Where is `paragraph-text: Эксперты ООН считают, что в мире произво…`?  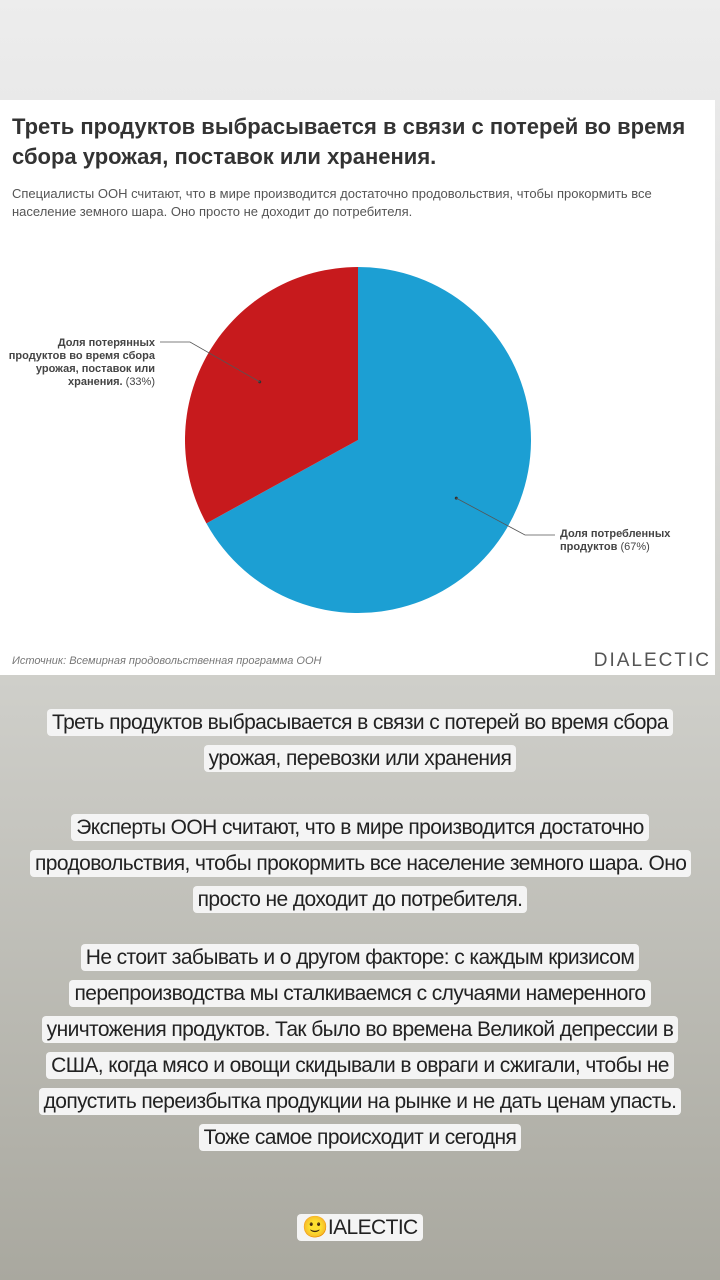
paragraph-text: Эксперты ООН считают, что в мире произво… is located at coordinates (361, 863).